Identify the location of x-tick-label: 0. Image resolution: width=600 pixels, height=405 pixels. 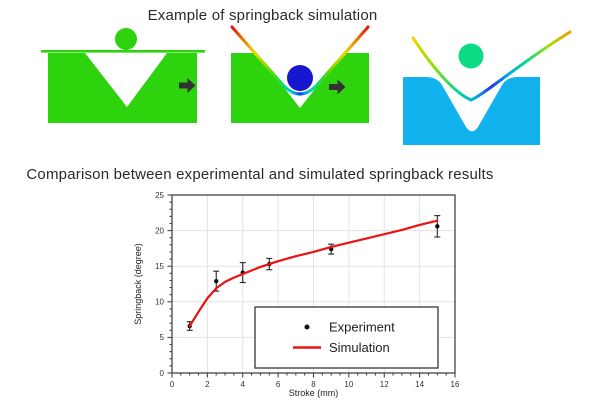
(172, 384).